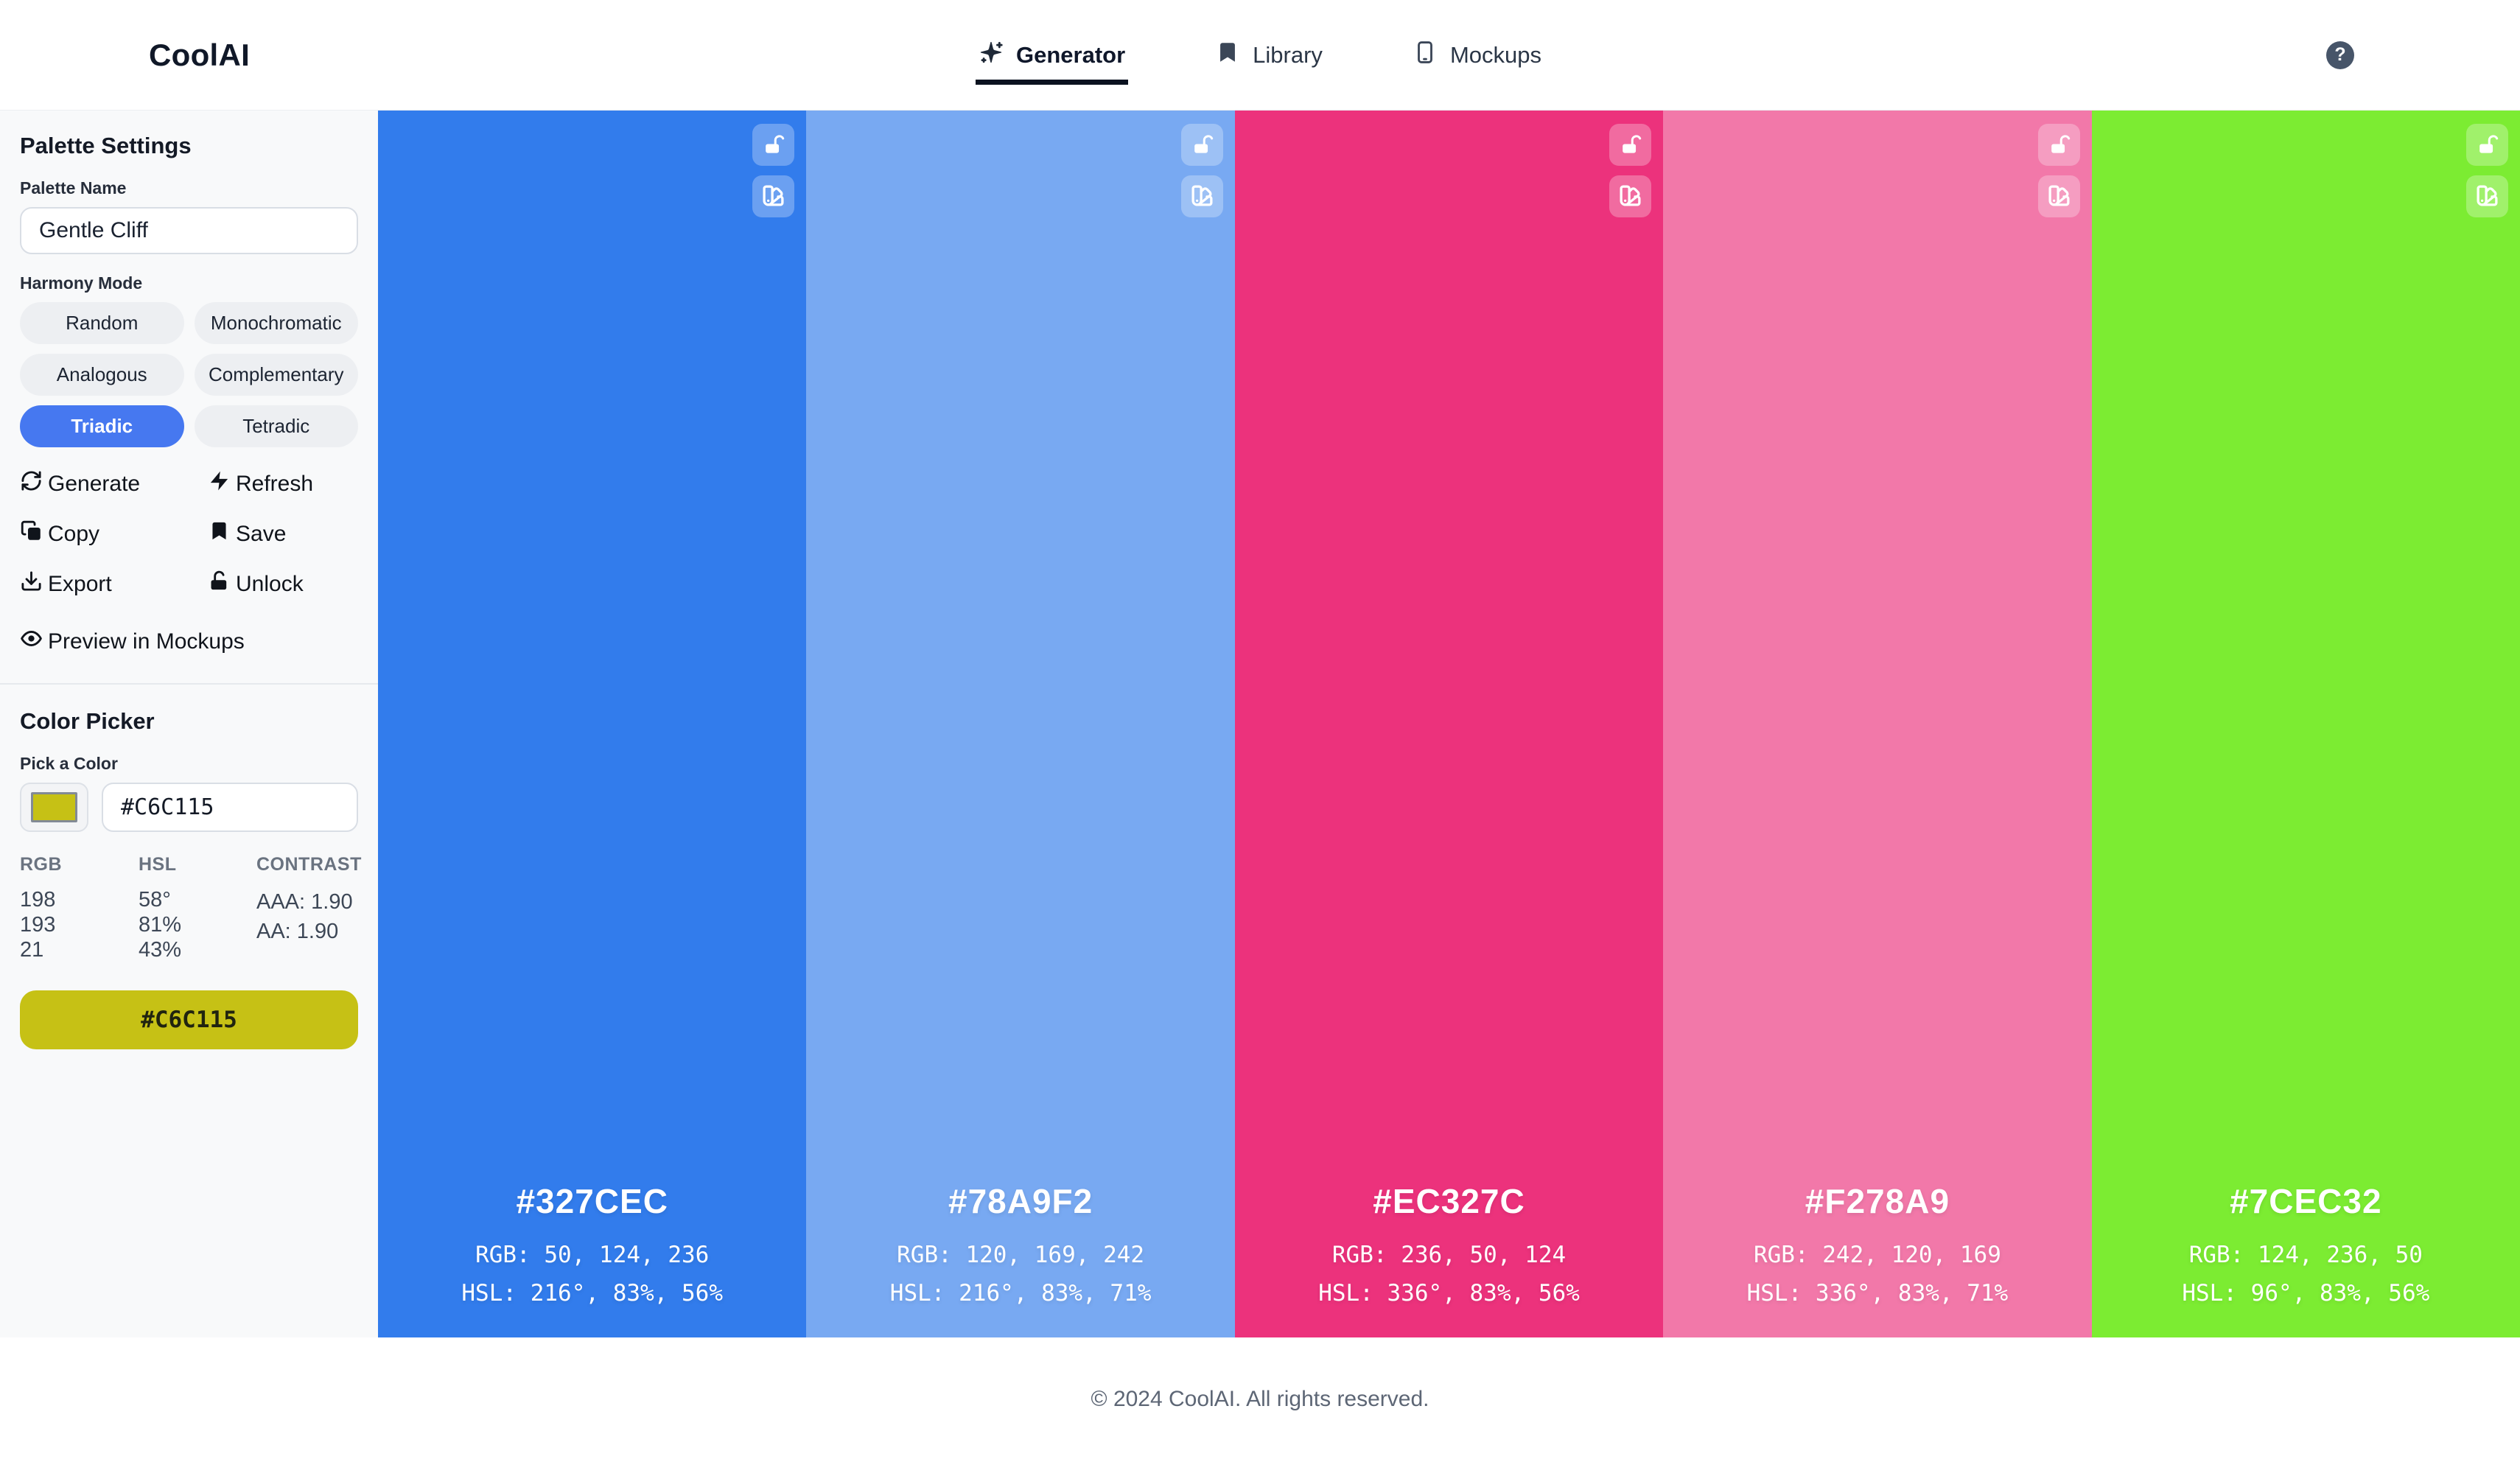 This screenshot has height=1462, width=2520. Describe the element at coordinates (160, 925) in the screenshot. I see `hsl-s-value: 81%` at that location.